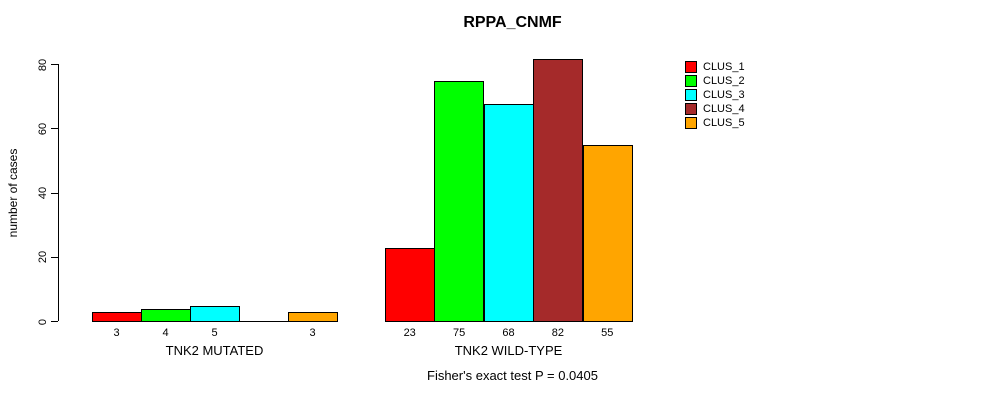 The width and height of the screenshot is (990, 400). Describe the element at coordinates (13, 193) in the screenshot. I see `y-axis-label: number of cases` at that location.